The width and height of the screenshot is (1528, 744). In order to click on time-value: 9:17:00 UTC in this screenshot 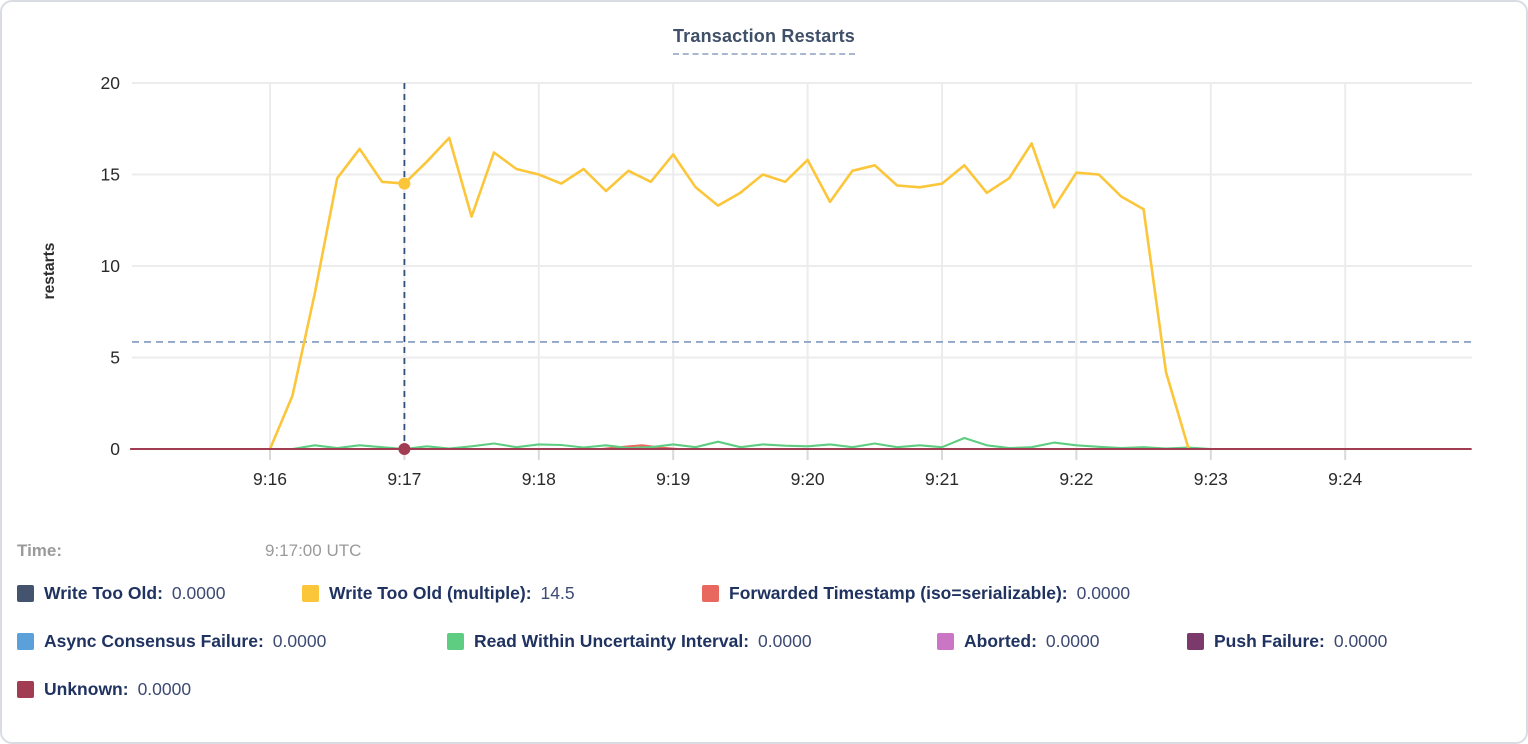, I will do `click(313, 550)`.